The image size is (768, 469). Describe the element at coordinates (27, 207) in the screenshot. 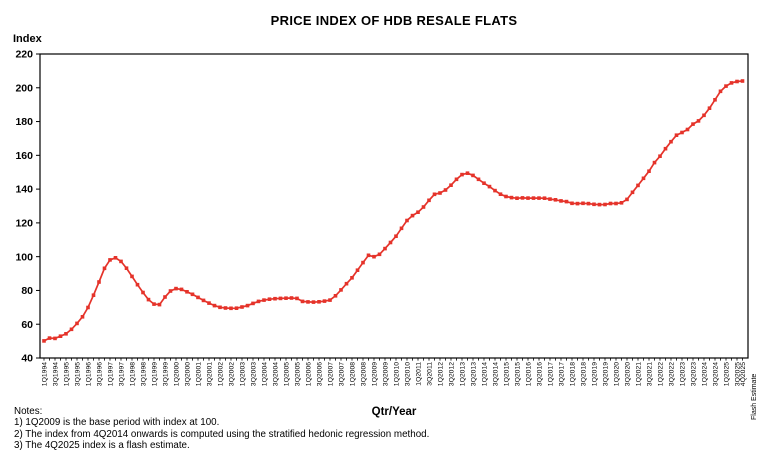

I see `y-axis: 40 60 80 100 120 140 160 180 200 220` at that location.